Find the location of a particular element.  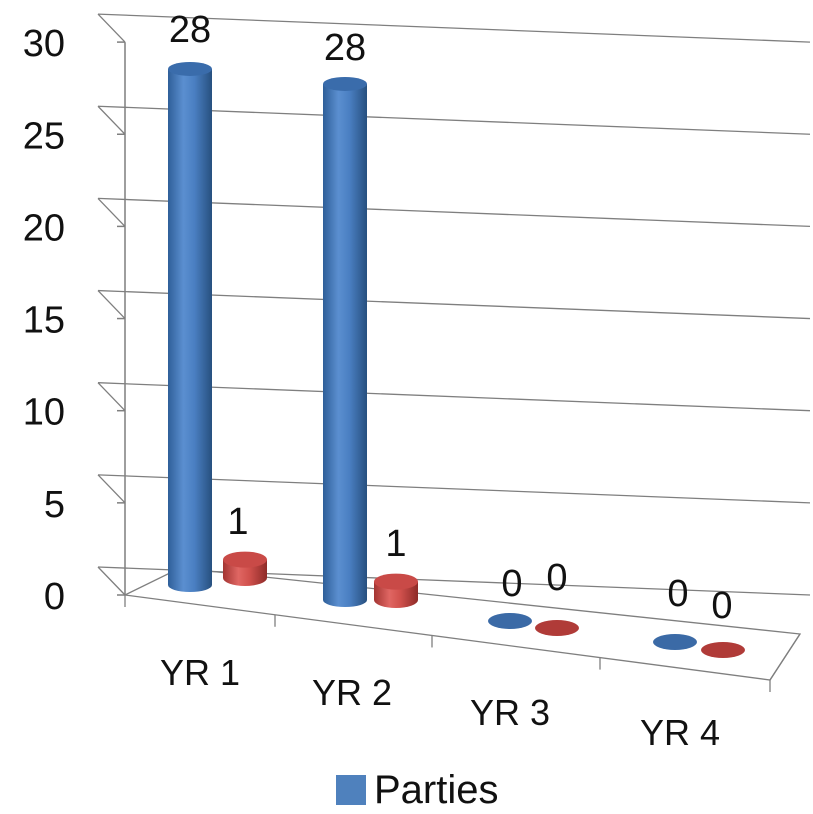

bar-series2-2-top is located at coordinates (396, 581).